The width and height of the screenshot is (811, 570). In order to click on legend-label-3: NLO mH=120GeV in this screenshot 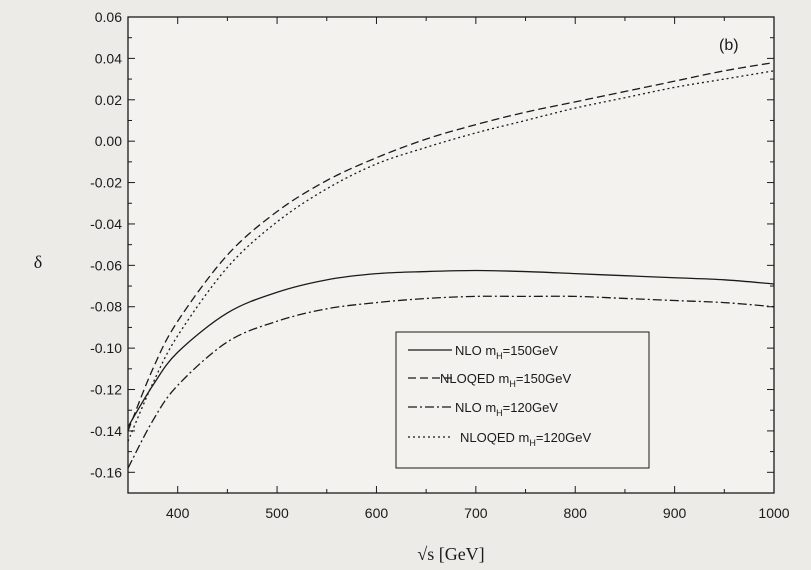, I will do `click(506, 409)`.